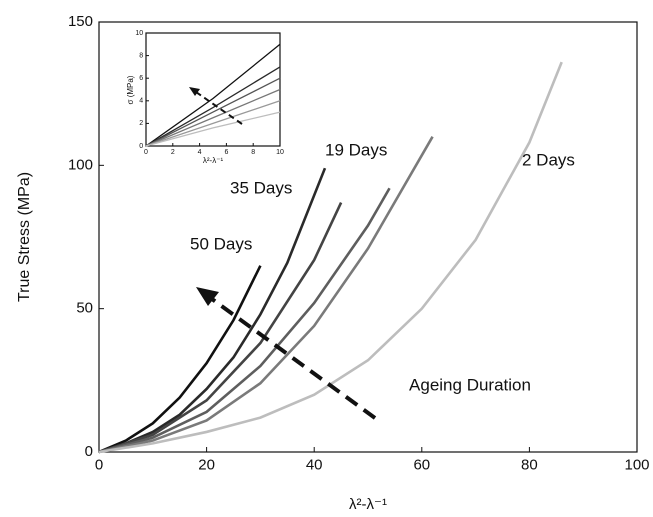 This screenshot has width=653, height=517. I want to click on annotation: Ageing Duration, so click(470, 384).